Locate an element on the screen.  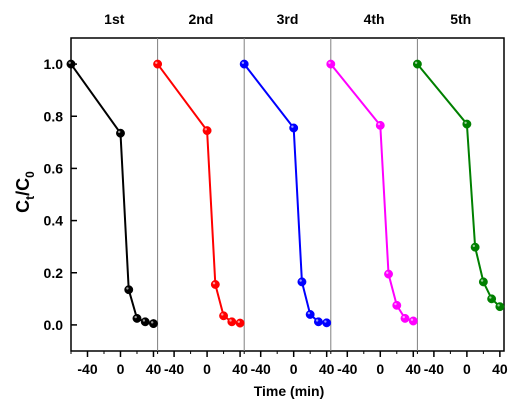
cycle-label-3rd: 3rd is located at coordinates (288, 19).